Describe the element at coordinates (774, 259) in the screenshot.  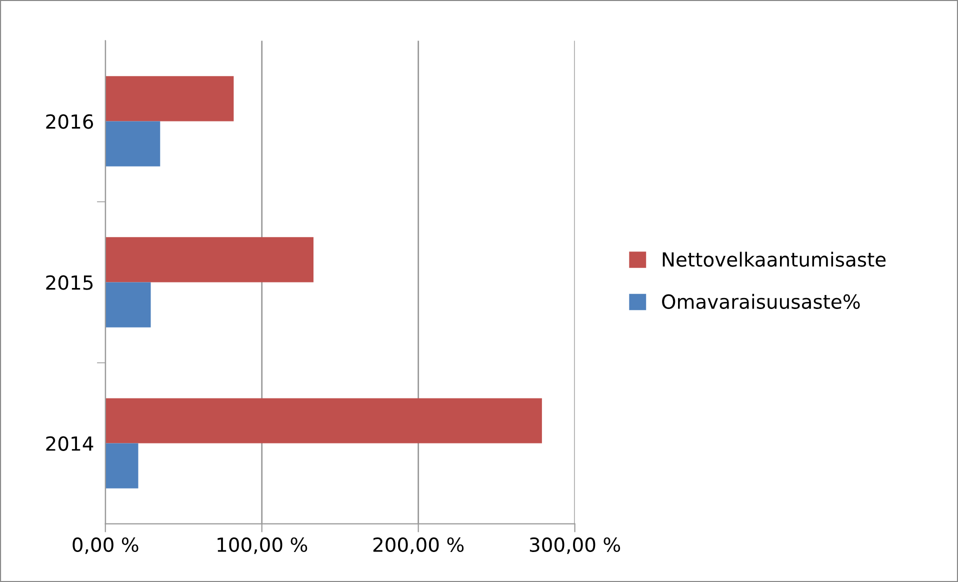
I see `legend-label: Nettovelkaantumisaste` at that location.